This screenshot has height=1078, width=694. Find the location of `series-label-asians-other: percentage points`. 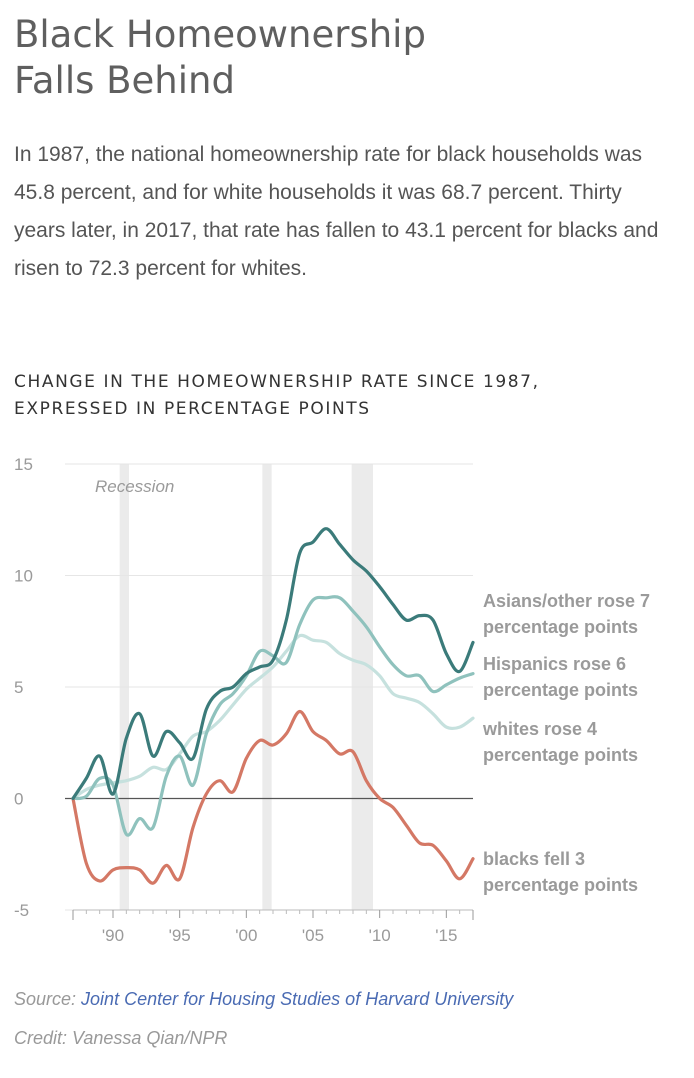

series-label-asians-other: percentage points is located at coordinates (560, 627).